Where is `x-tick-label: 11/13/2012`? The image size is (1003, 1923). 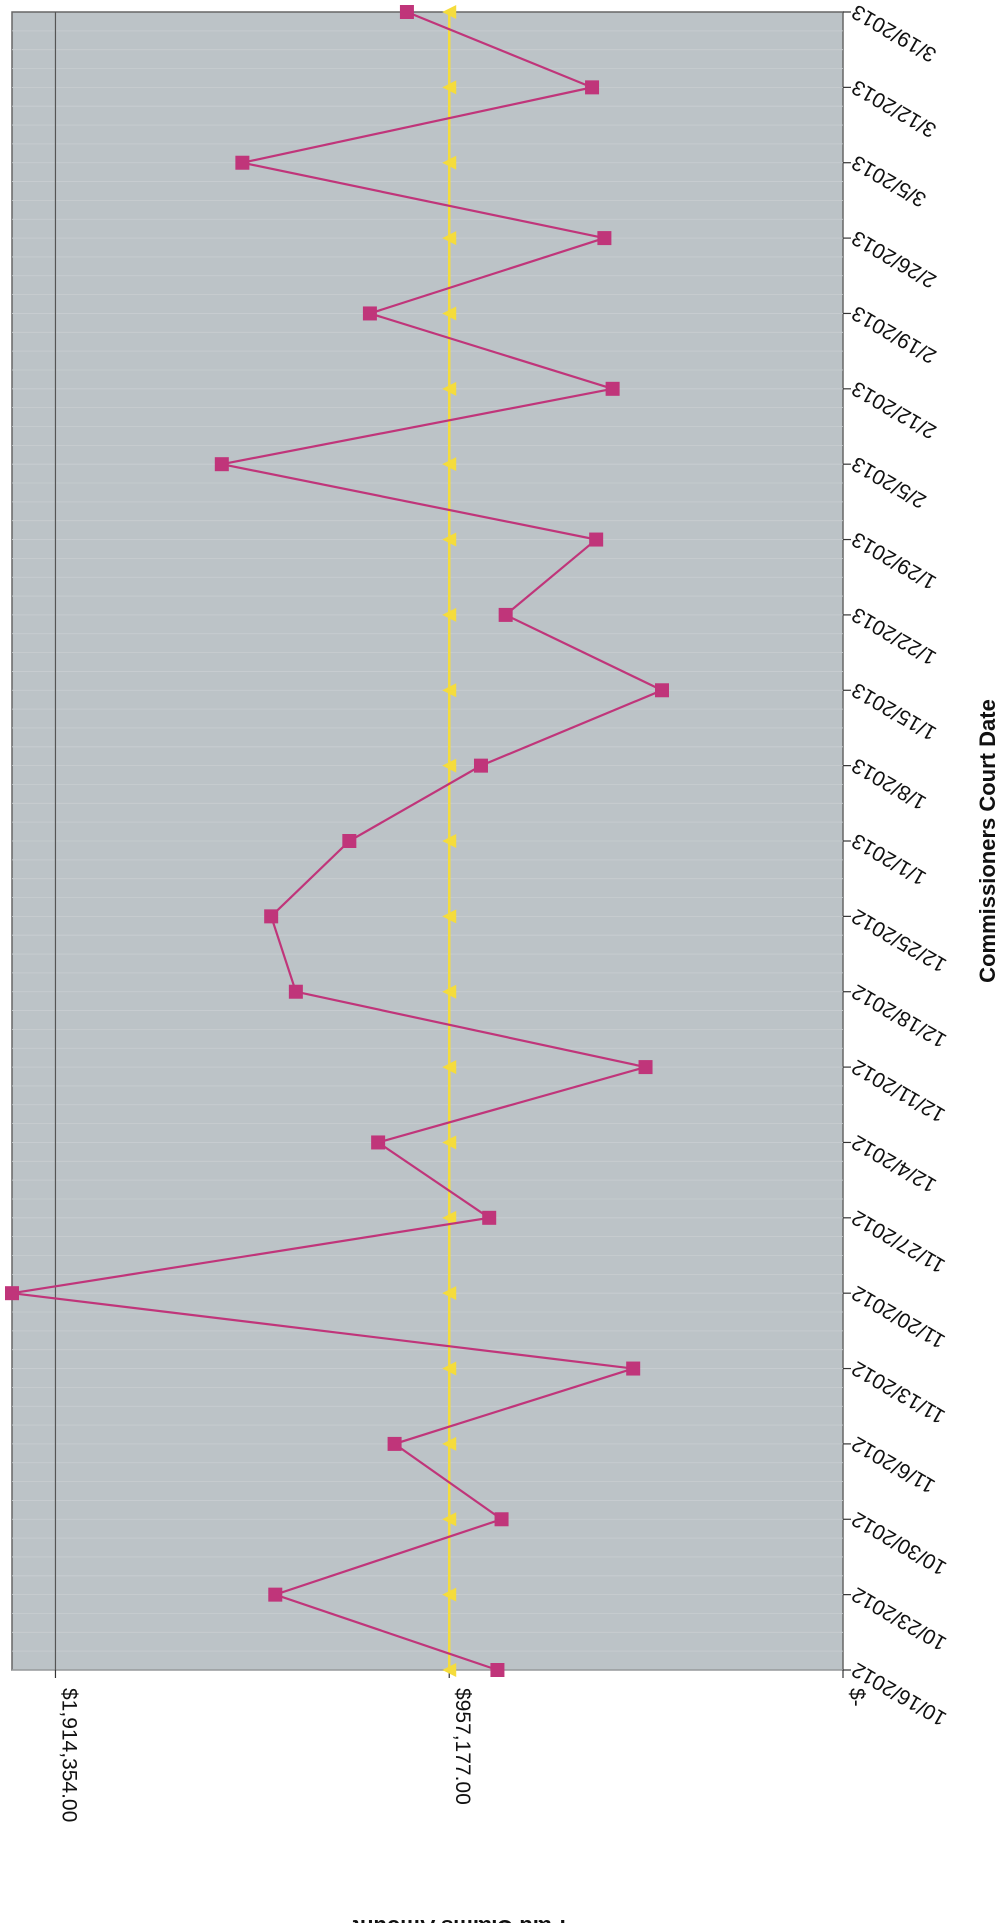
x-tick-label: 11/13/2012 is located at coordinates (898, 1392).